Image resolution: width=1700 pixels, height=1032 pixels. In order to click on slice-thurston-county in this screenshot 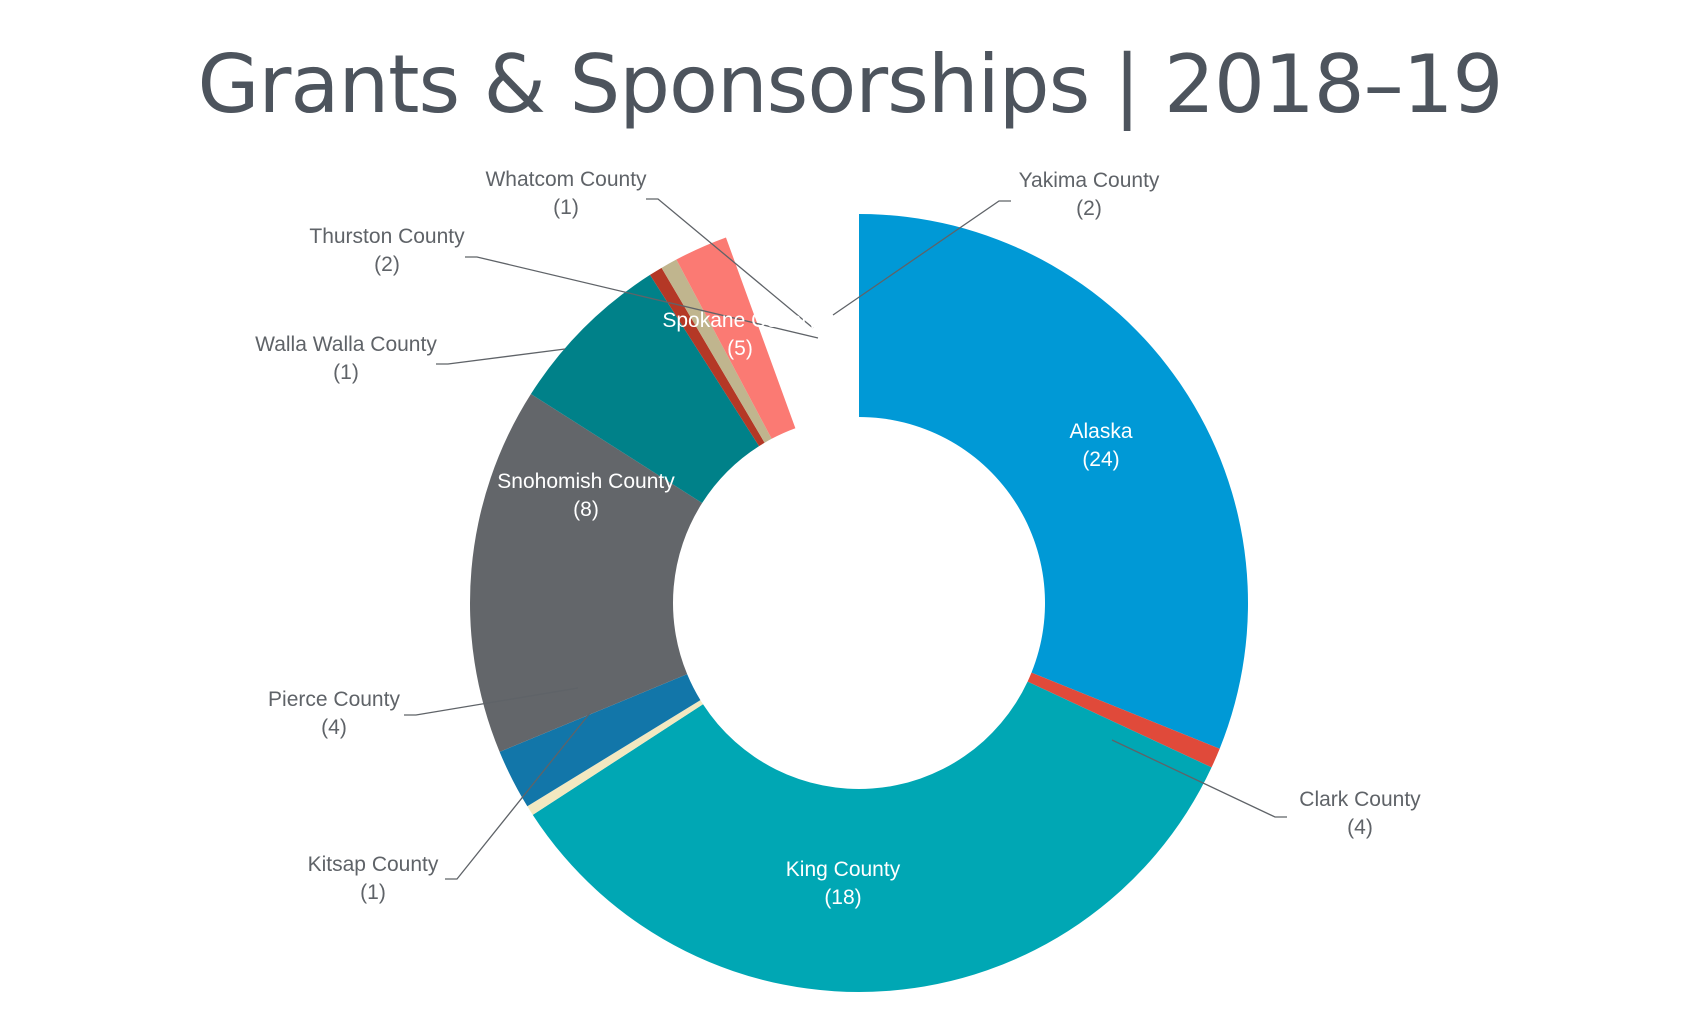, I will do `click(707, 357)`.